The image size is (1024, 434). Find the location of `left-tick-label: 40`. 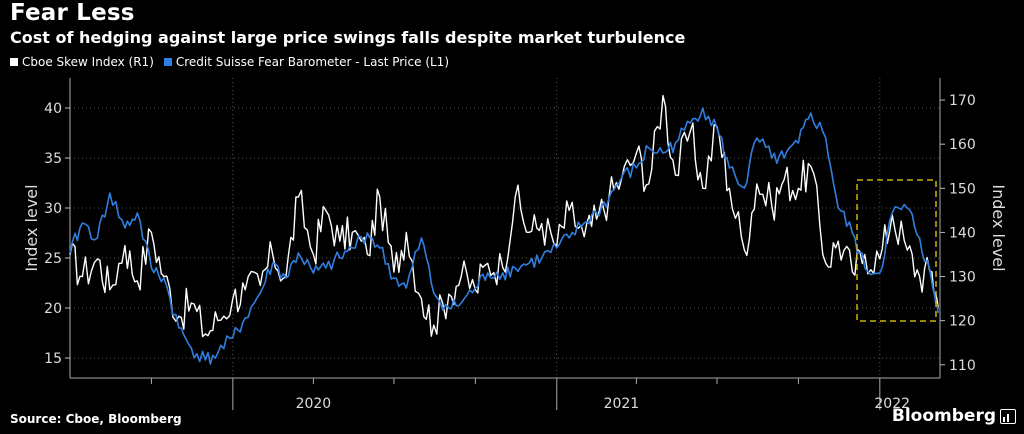

left-tick-label: 40 is located at coordinates (53, 109).